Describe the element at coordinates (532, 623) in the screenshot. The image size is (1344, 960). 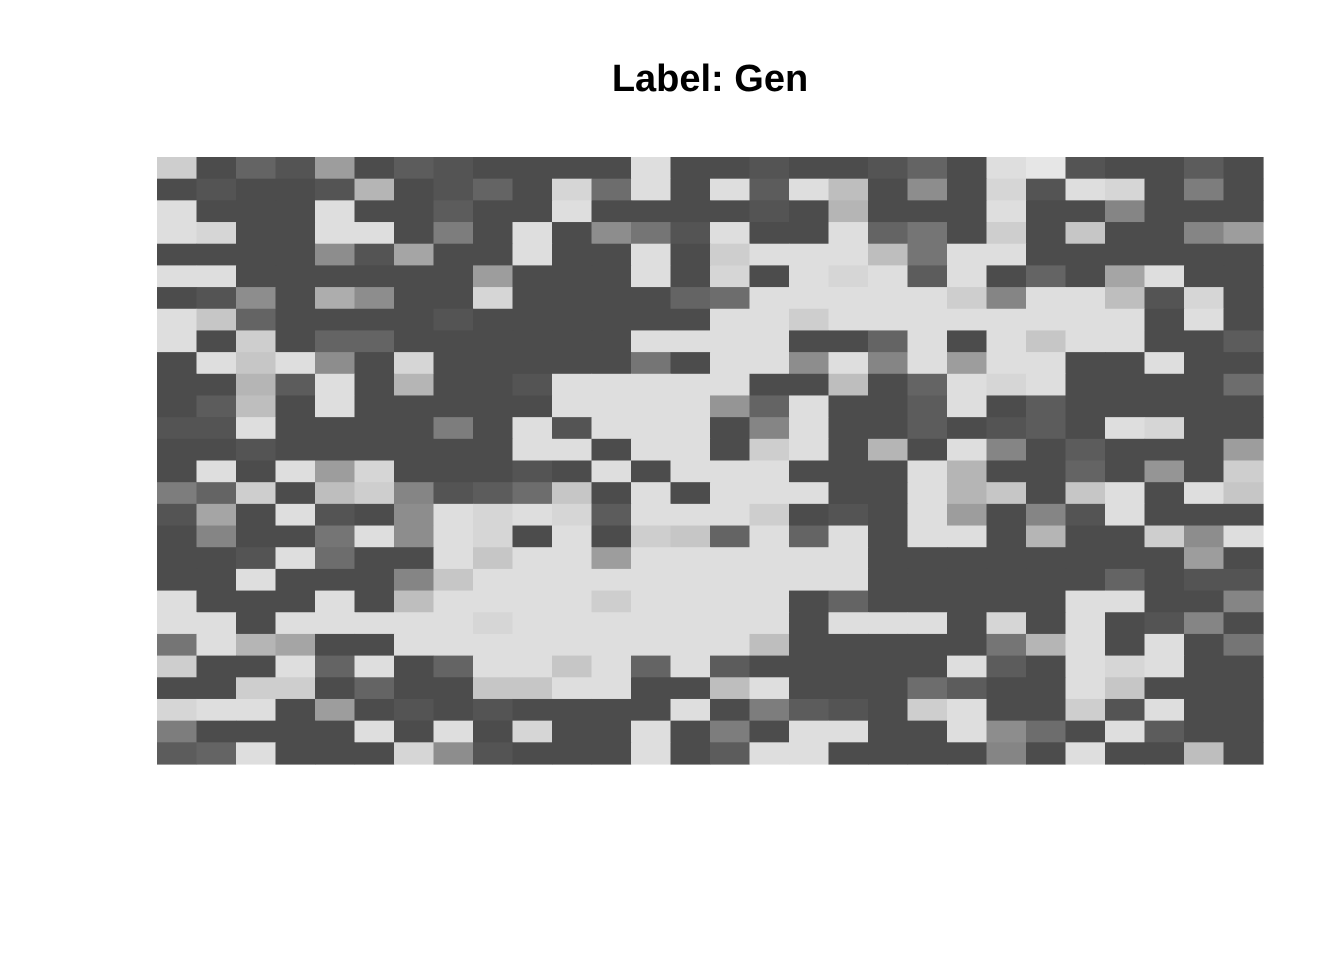
I see `heatmap-cell-r21-c9` at that location.